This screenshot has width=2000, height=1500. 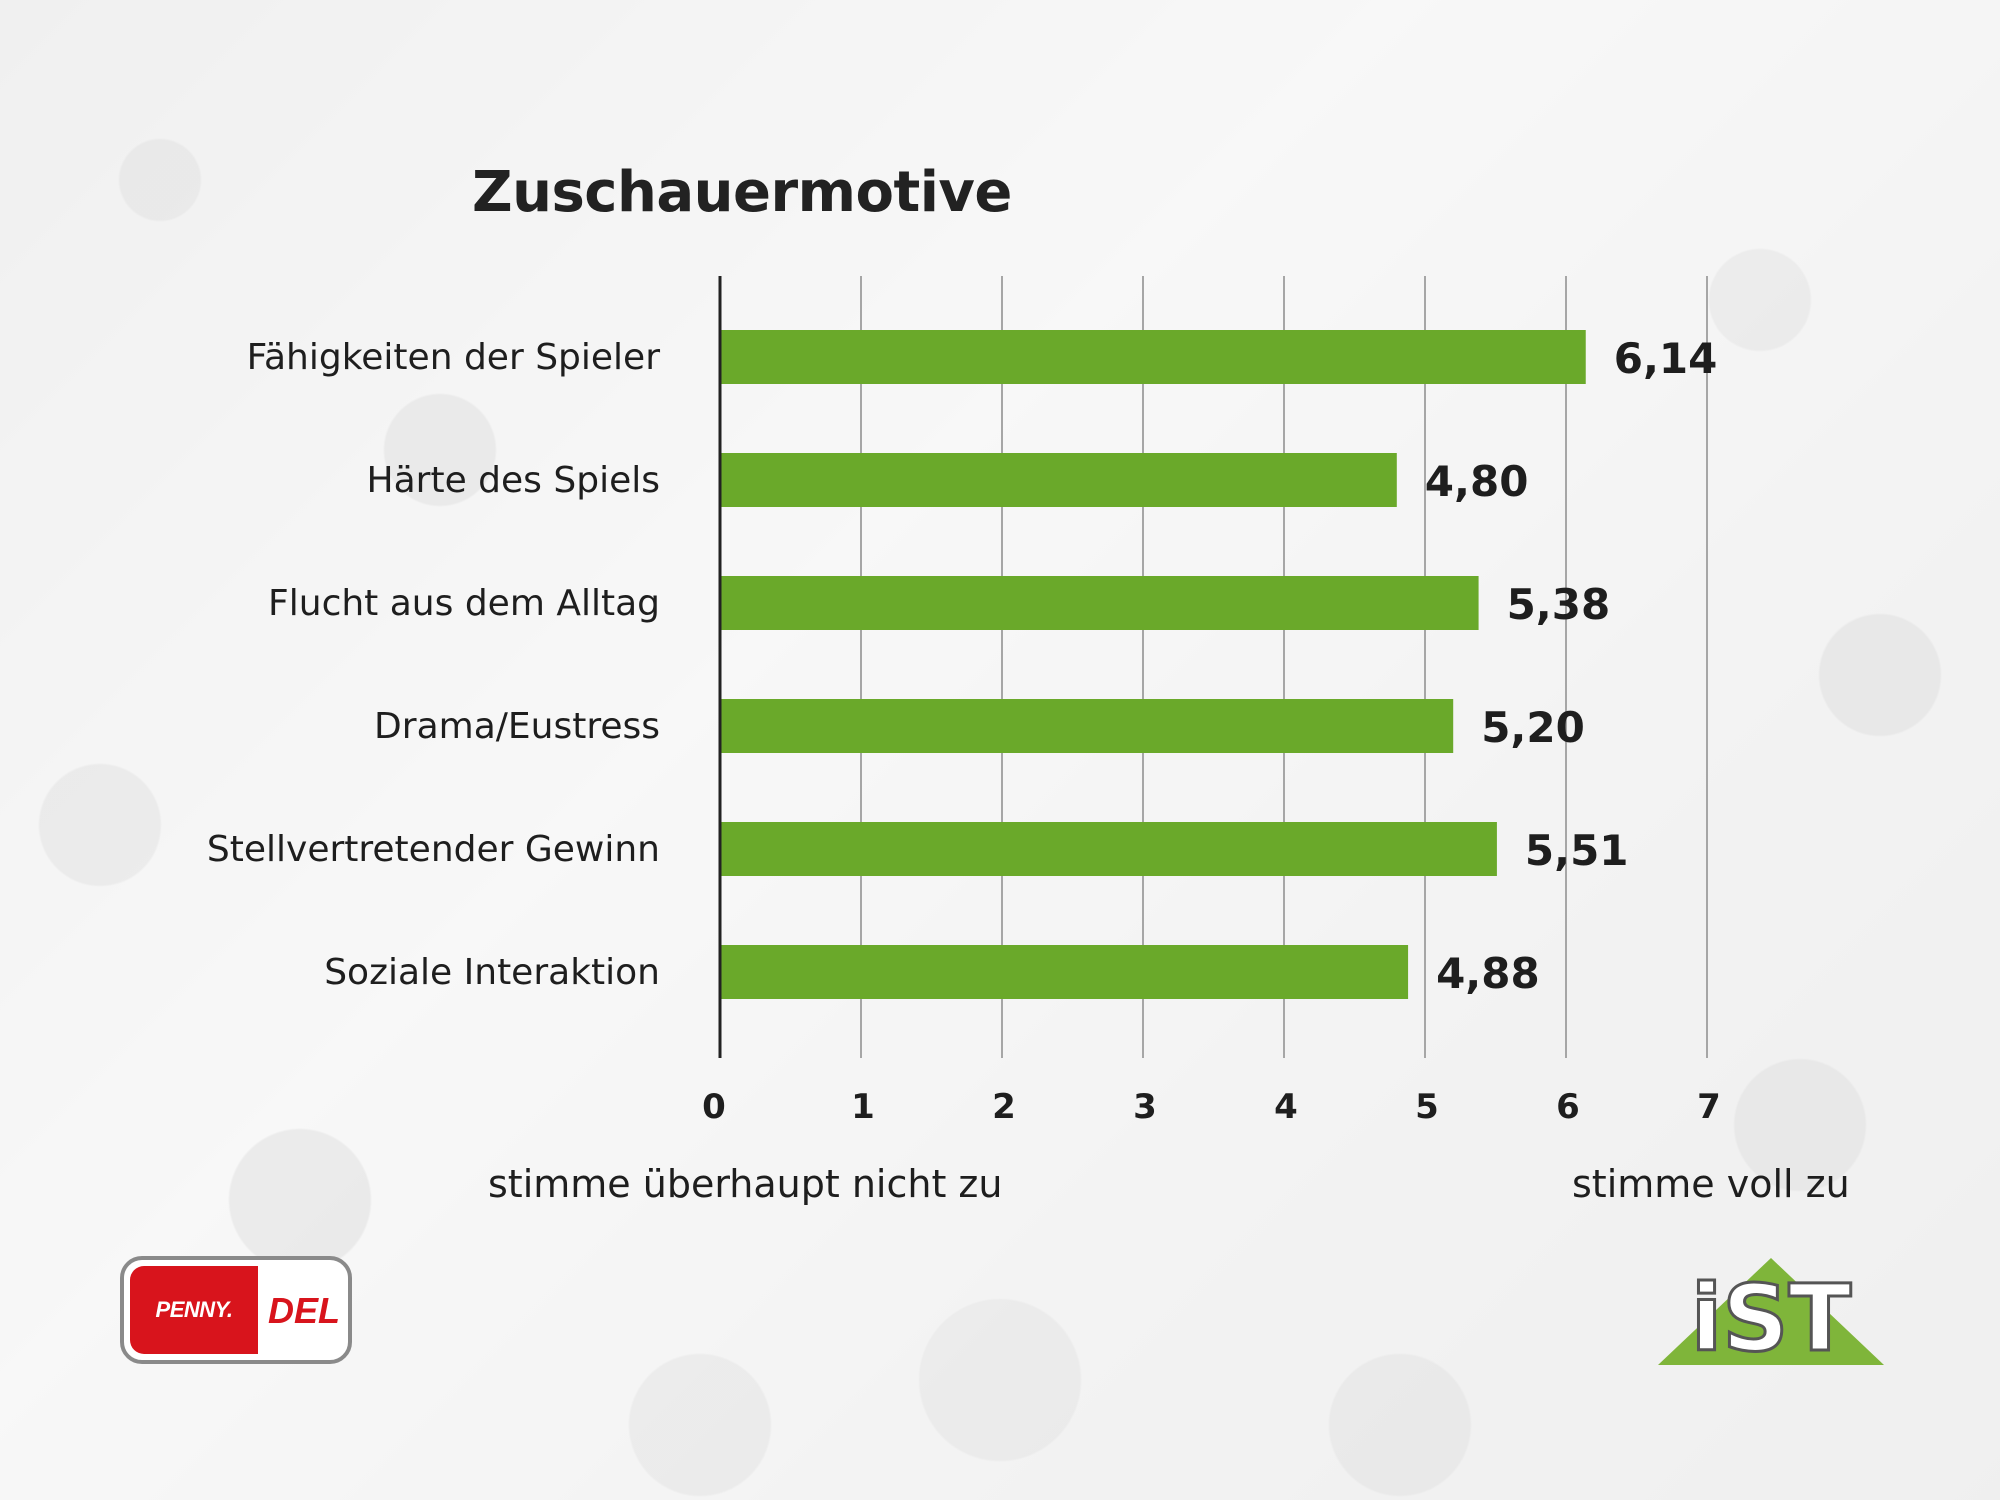 What do you see at coordinates (1427, 1107) in the screenshot?
I see `x-tick-label: 5` at bounding box center [1427, 1107].